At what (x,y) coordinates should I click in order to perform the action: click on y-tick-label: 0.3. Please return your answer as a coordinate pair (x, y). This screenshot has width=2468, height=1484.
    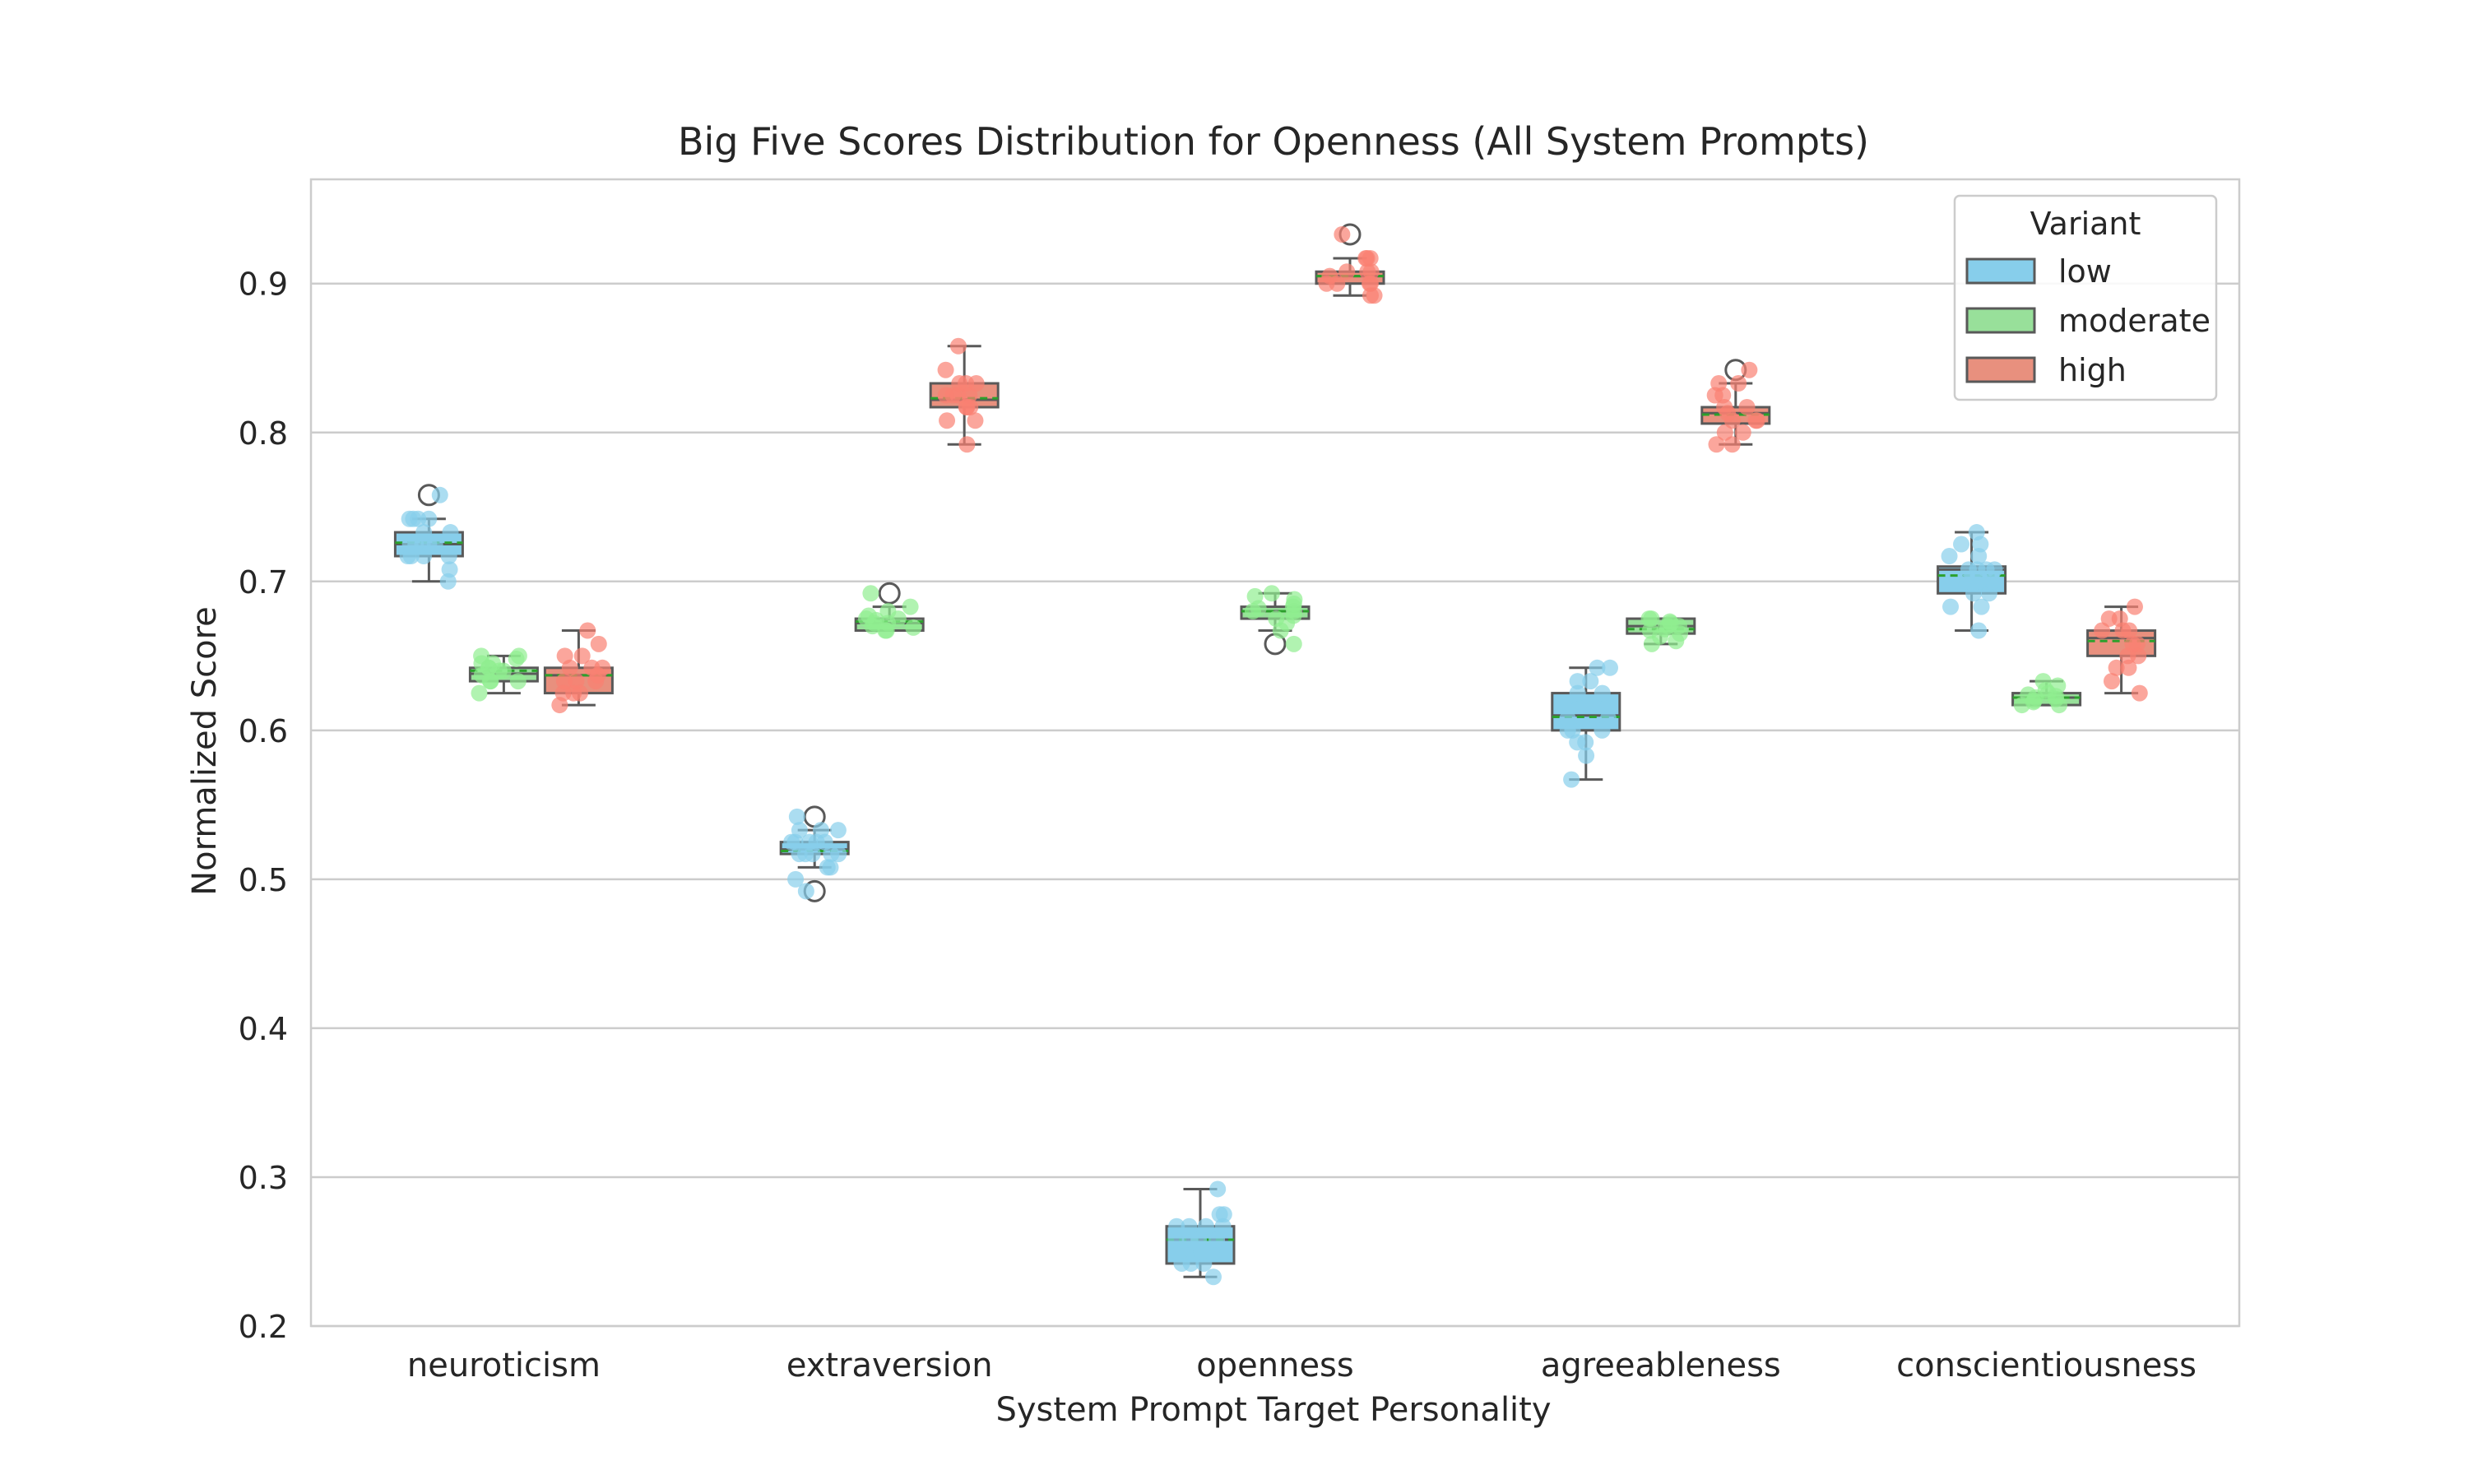
    Looking at the image, I should click on (263, 1178).